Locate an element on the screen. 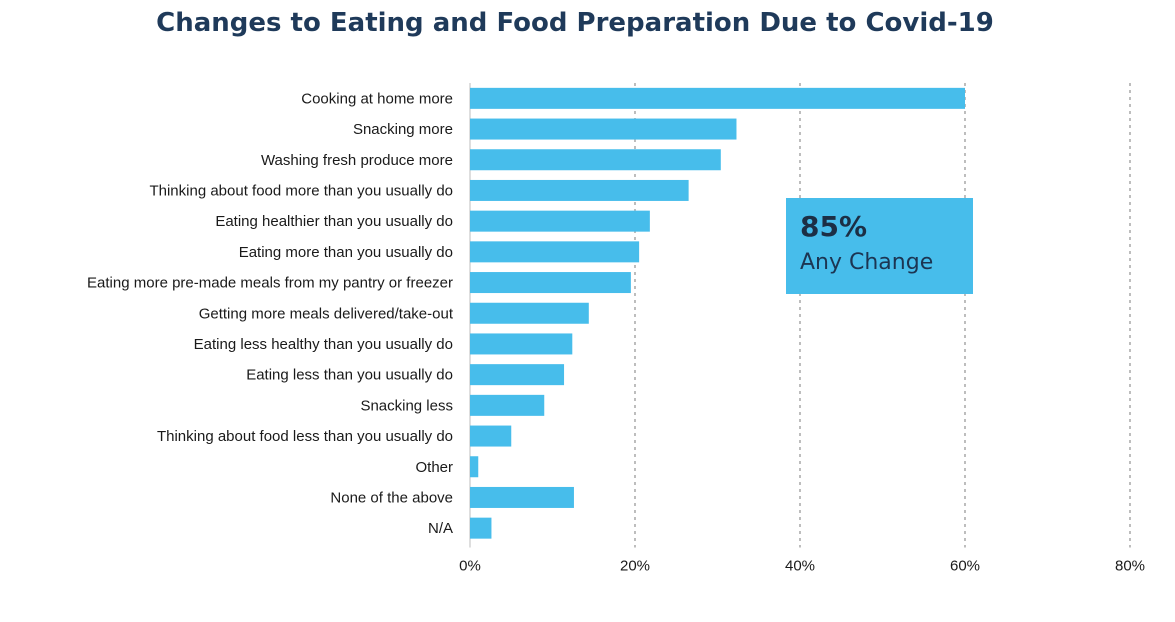 The image size is (1175, 622). category-label: Eating healthier than you usually do is located at coordinates (334, 221).